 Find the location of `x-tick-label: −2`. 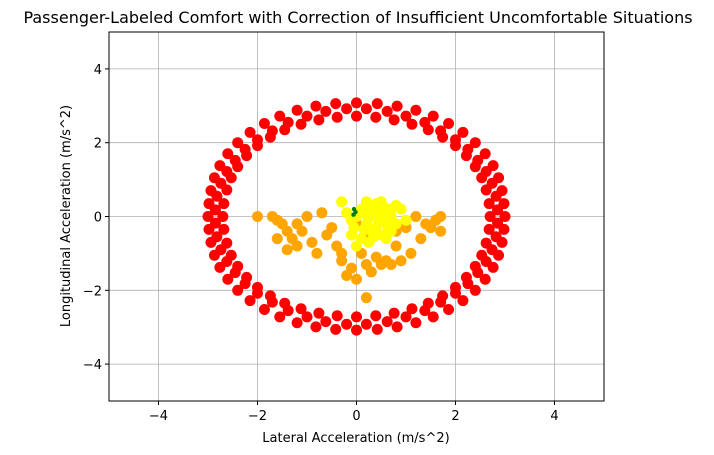

x-tick-label: −2 is located at coordinates (257, 416).